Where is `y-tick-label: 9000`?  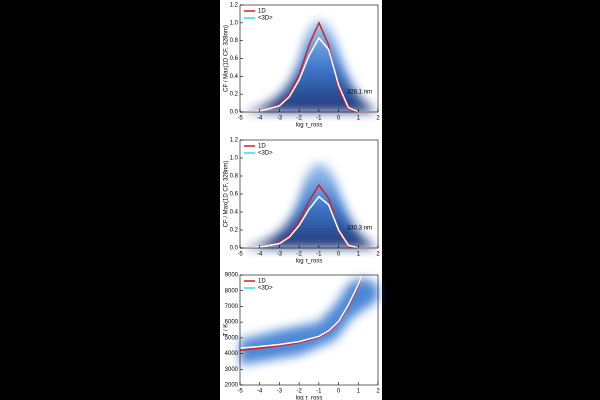 y-tick-label: 9000 is located at coordinates (232, 276).